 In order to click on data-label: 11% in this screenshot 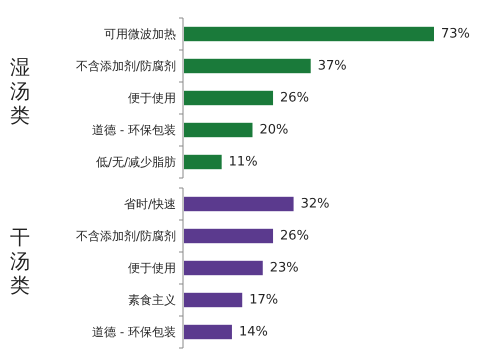, I will do `click(243, 162)`.